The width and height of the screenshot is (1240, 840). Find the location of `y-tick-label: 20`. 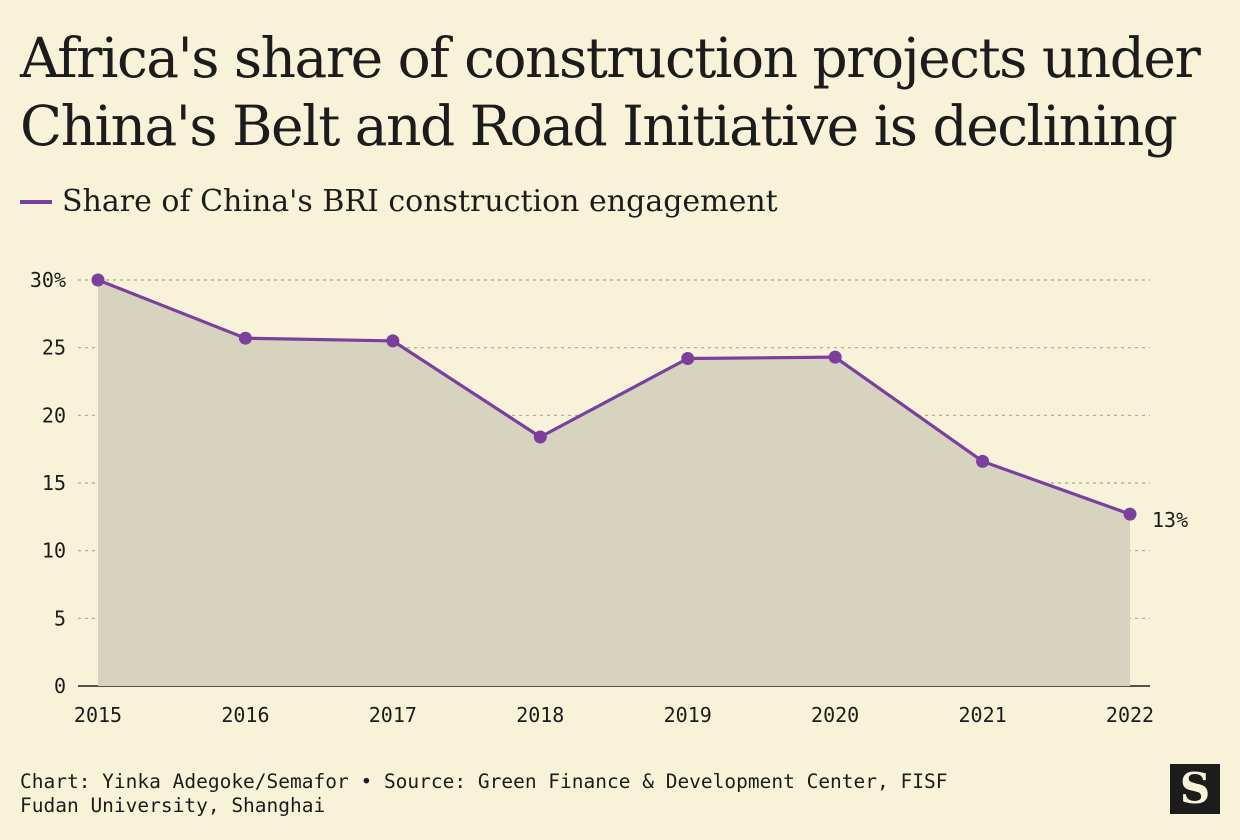

y-tick-label: 20 is located at coordinates (54, 415).